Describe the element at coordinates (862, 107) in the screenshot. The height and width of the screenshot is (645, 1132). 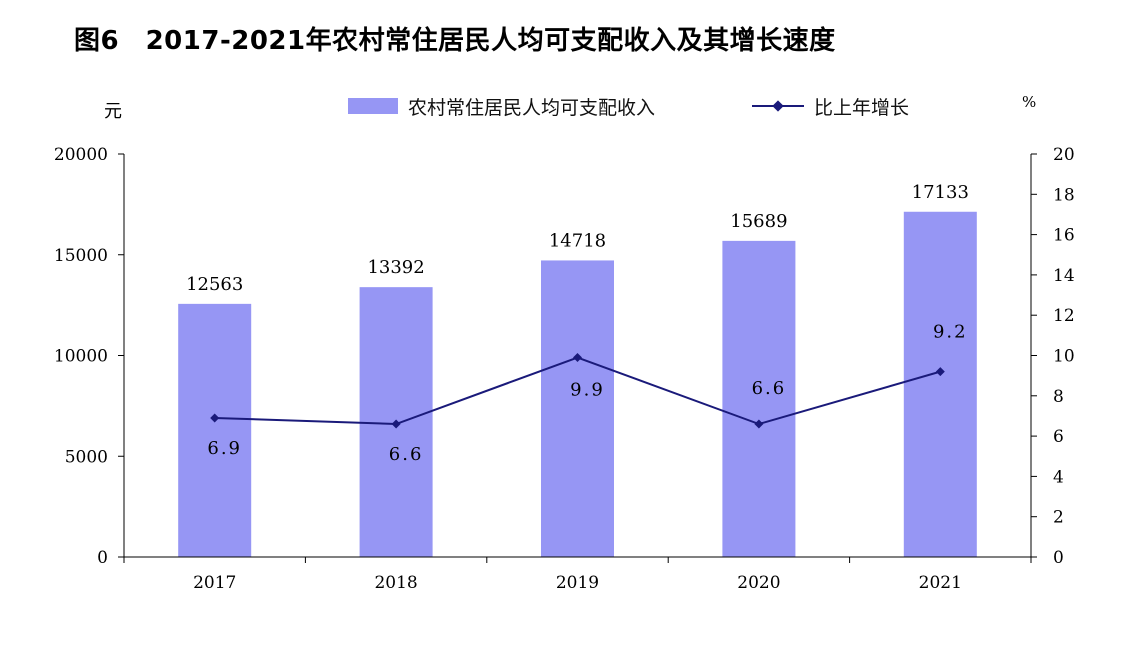
I see `legend-growth-label: 比上年增长` at that location.